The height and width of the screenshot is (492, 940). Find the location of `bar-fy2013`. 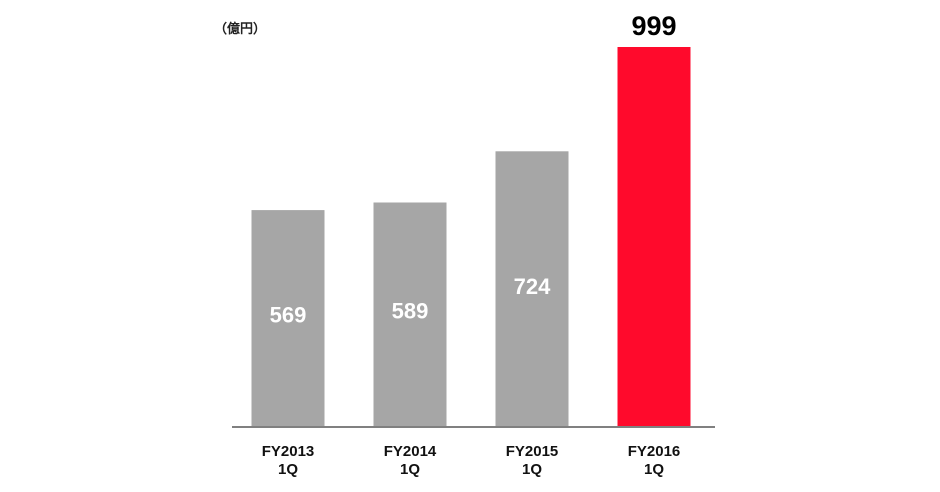

bar-fy2013 is located at coordinates (288, 318).